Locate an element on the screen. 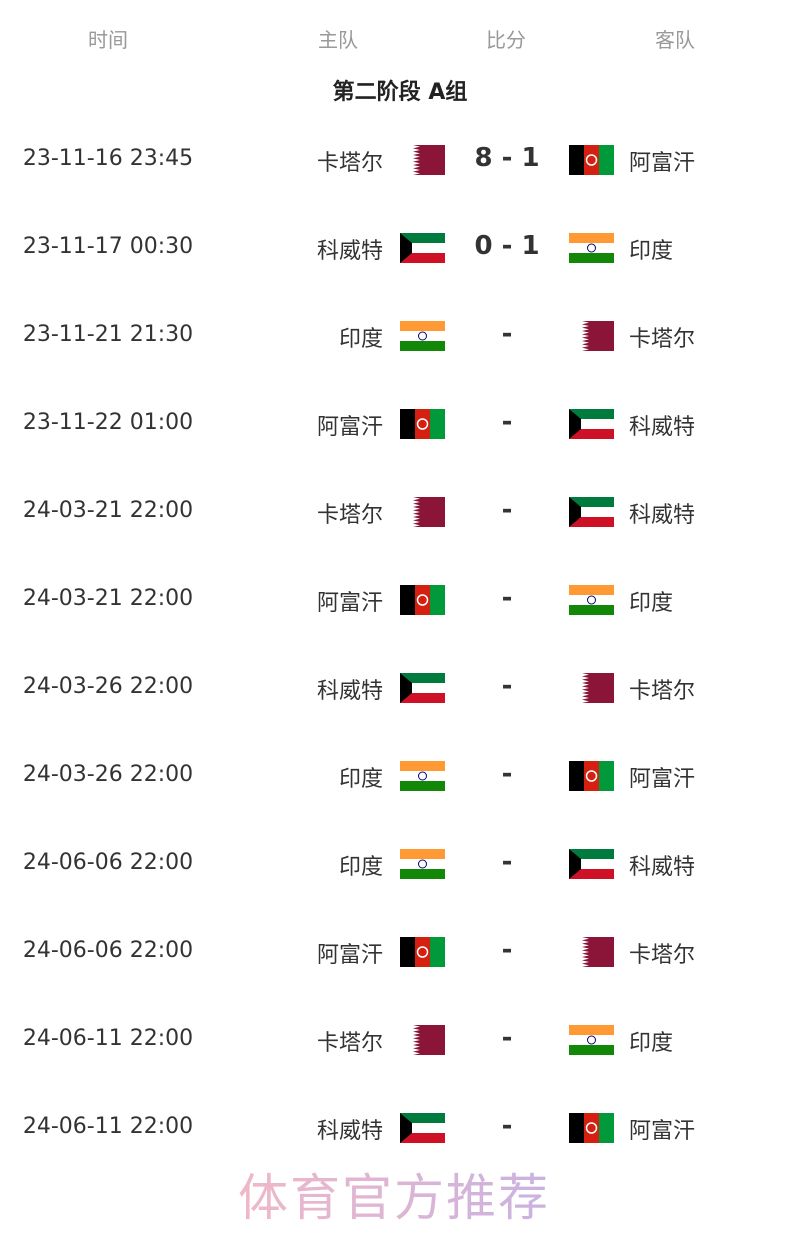  header-time: 时间 is located at coordinates (108, 40).